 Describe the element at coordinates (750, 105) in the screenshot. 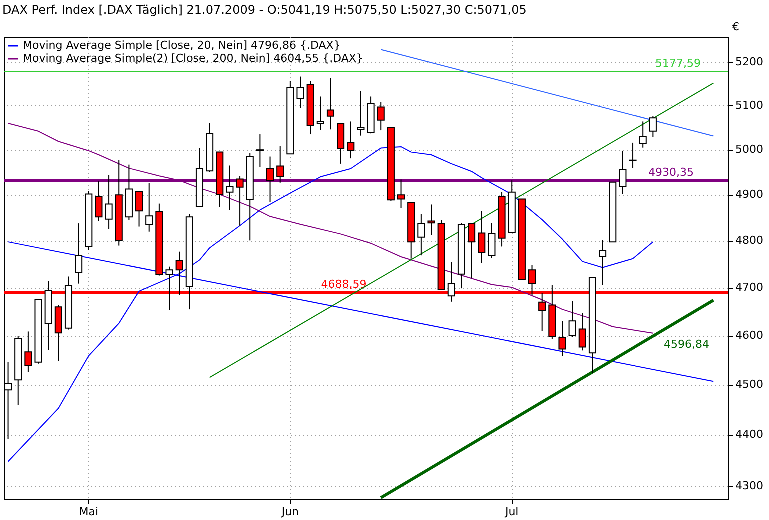

I see `y-tick-label: 5100` at that location.